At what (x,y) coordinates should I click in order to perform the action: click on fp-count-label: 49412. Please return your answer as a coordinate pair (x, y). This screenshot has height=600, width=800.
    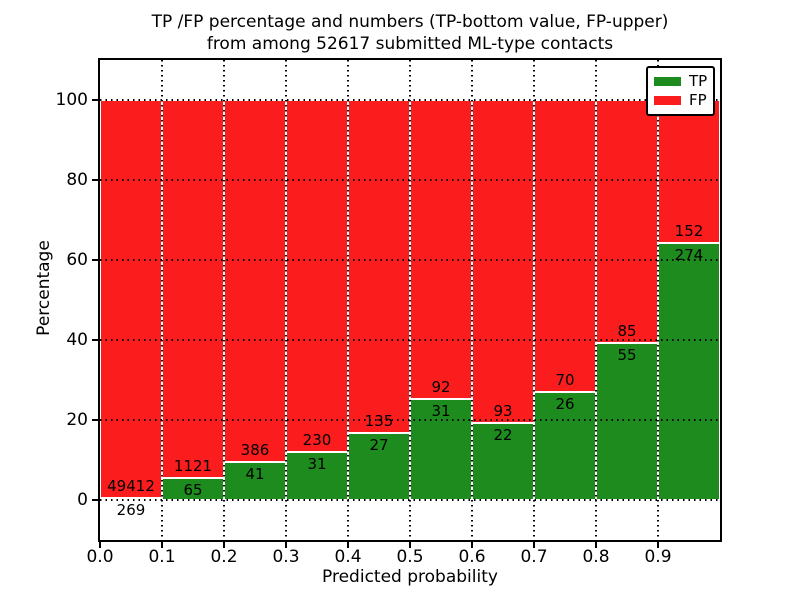
    Looking at the image, I should click on (131, 485).